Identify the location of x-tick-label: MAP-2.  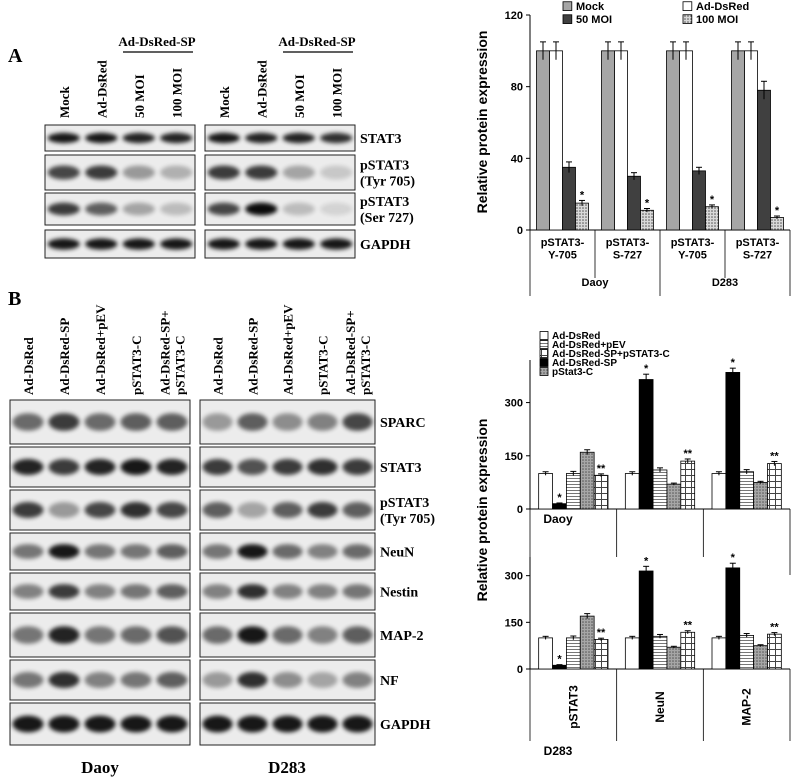
(747, 707).